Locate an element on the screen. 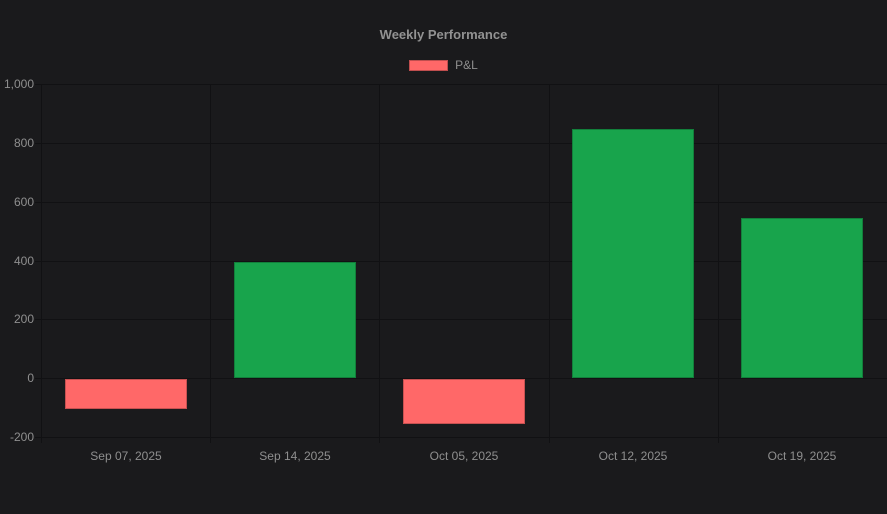 This screenshot has height=514, width=887. legend-label: P&L is located at coordinates (466, 65).